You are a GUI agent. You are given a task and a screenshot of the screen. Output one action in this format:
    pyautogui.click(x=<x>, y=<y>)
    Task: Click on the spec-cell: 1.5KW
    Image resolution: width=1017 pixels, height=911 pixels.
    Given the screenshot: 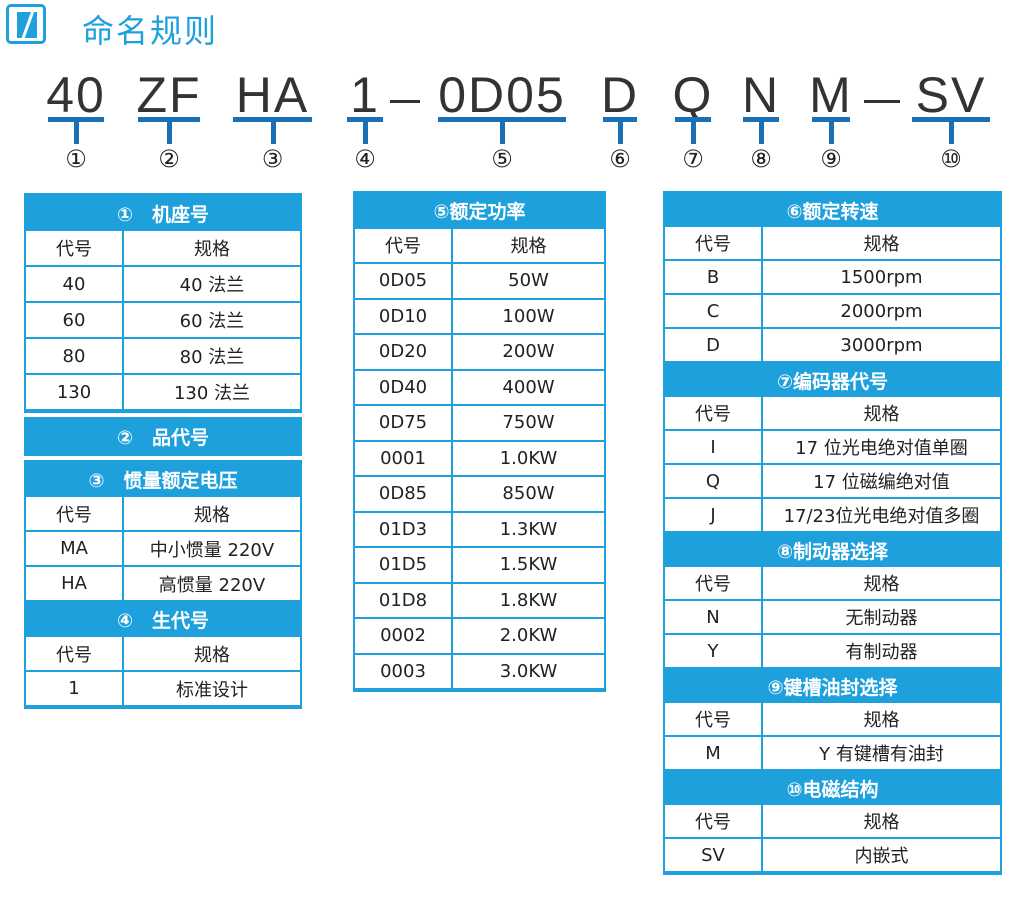 What is the action you would take?
    pyautogui.click(x=528, y=565)
    